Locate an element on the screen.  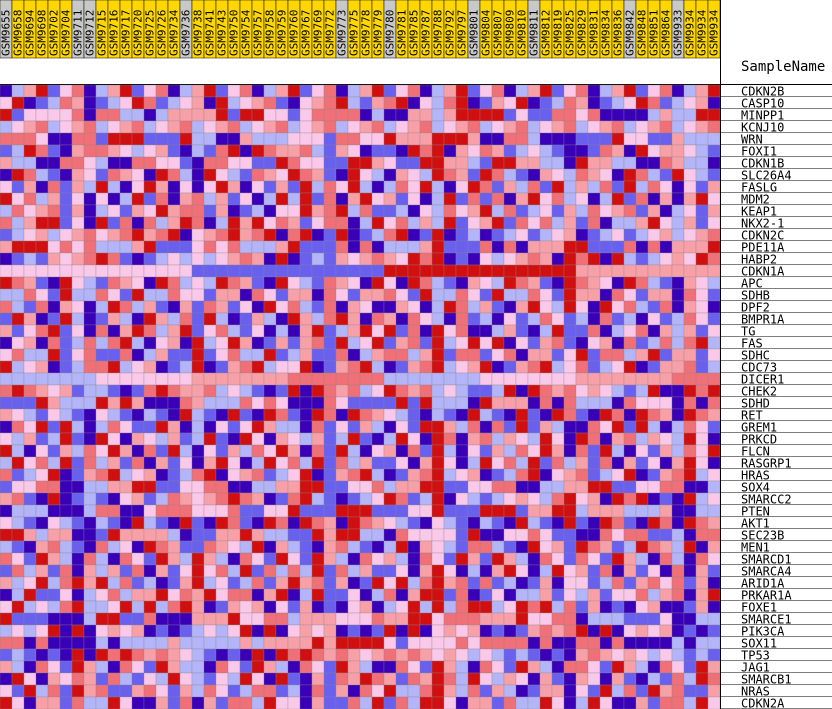
gene-label: CDKN2A is located at coordinates (763, 703).